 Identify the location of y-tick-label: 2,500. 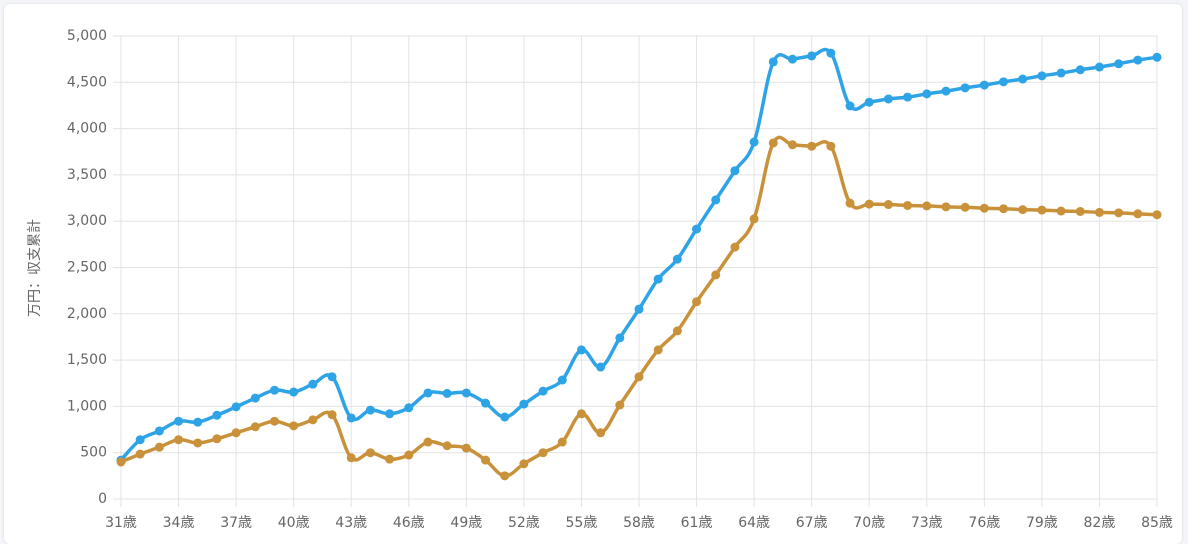
(87, 268).